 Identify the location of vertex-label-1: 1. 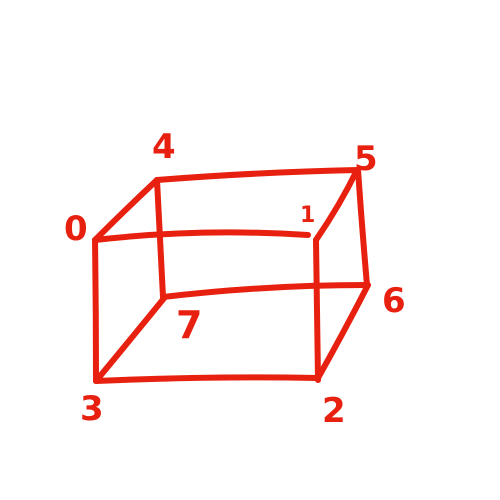
(307, 215).